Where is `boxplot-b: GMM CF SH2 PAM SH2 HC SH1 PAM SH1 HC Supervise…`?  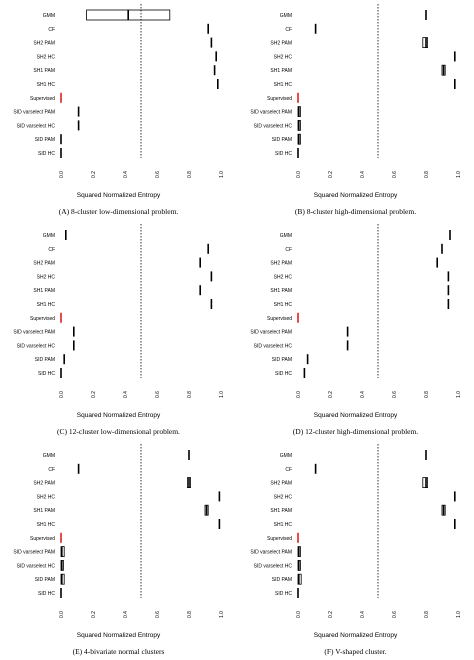
boxplot-b: GMM CF SH2 PAM SH2 HC SH1 PAM SH1 HC Supervise… is located at coordinates (356, 91).